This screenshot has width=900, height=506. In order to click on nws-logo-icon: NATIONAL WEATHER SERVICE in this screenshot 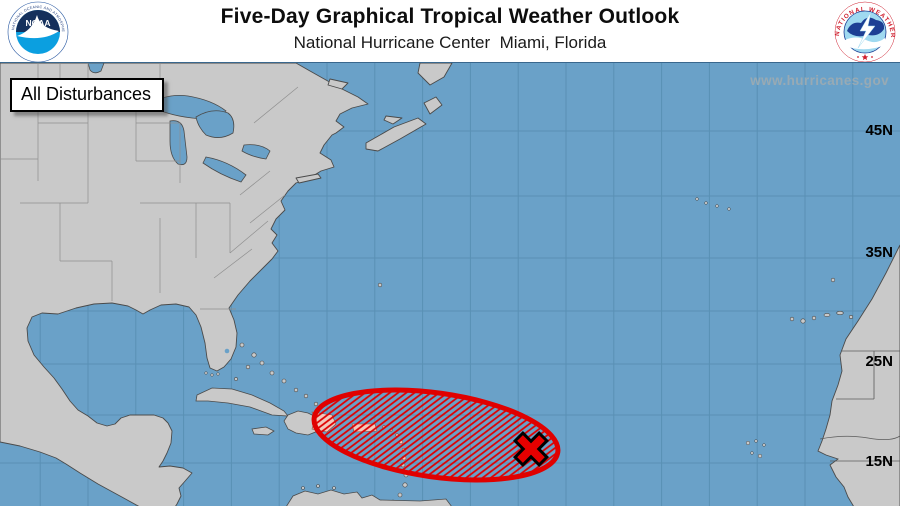, I will do `click(865, 32)`.